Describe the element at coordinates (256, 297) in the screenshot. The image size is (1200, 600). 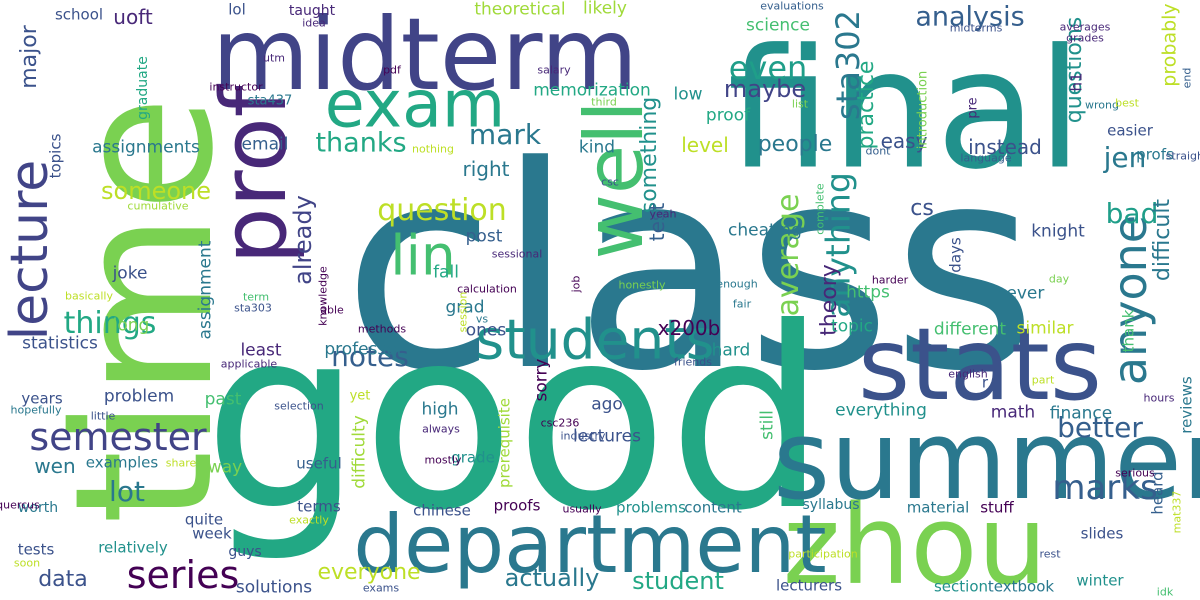
I see `word-term: term` at that location.